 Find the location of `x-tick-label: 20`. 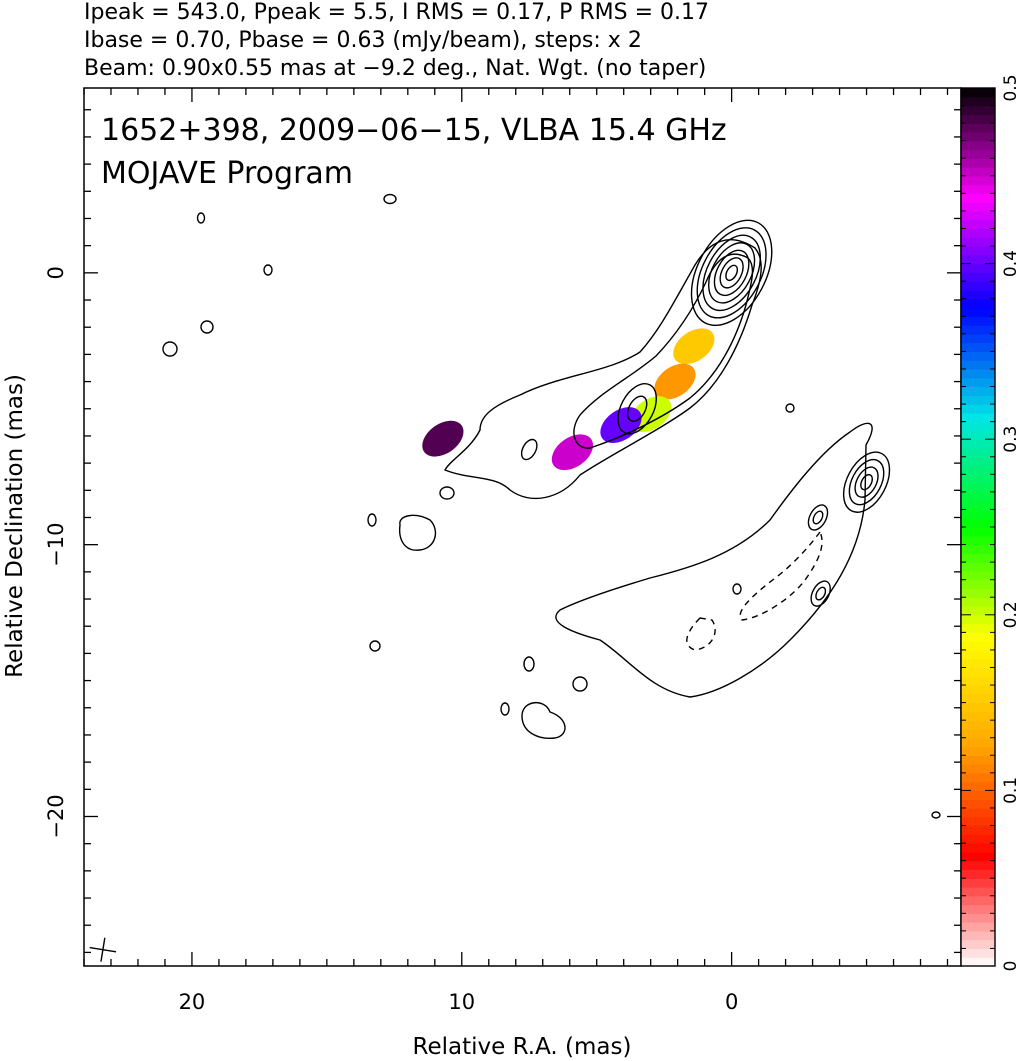

x-tick-label: 20 is located at coordinates (192, 1002).